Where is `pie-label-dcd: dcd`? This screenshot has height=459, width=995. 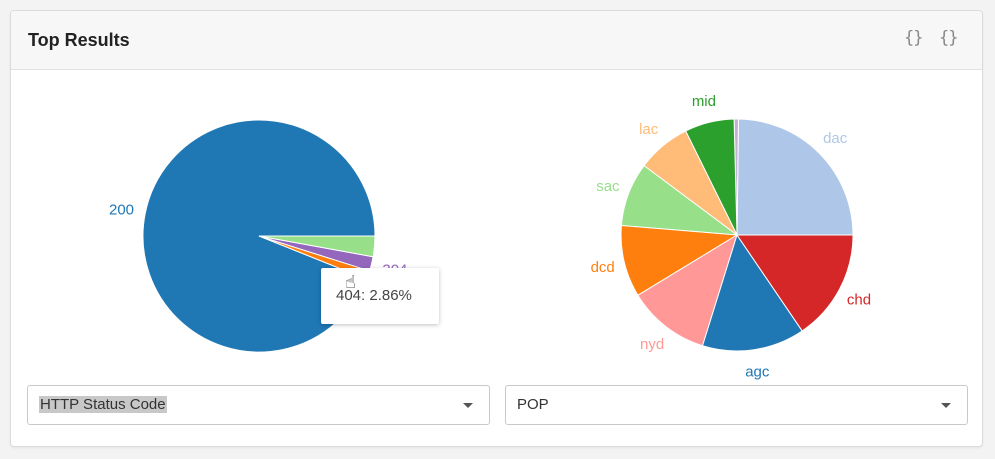
pie-label-dcd: dcd is located at coordinates (603, 267).